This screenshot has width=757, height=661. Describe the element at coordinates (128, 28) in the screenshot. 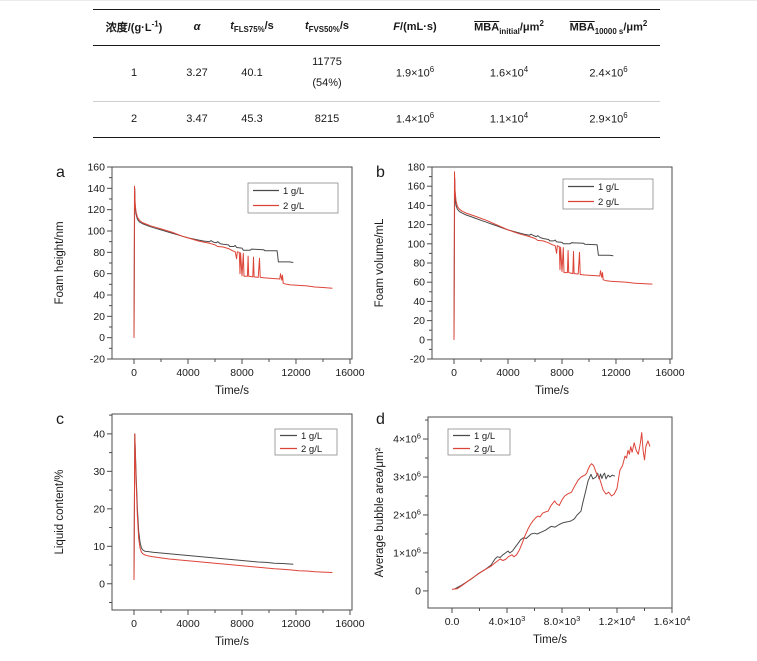

I see `text-segment: 浓度/(g·L` at that location.